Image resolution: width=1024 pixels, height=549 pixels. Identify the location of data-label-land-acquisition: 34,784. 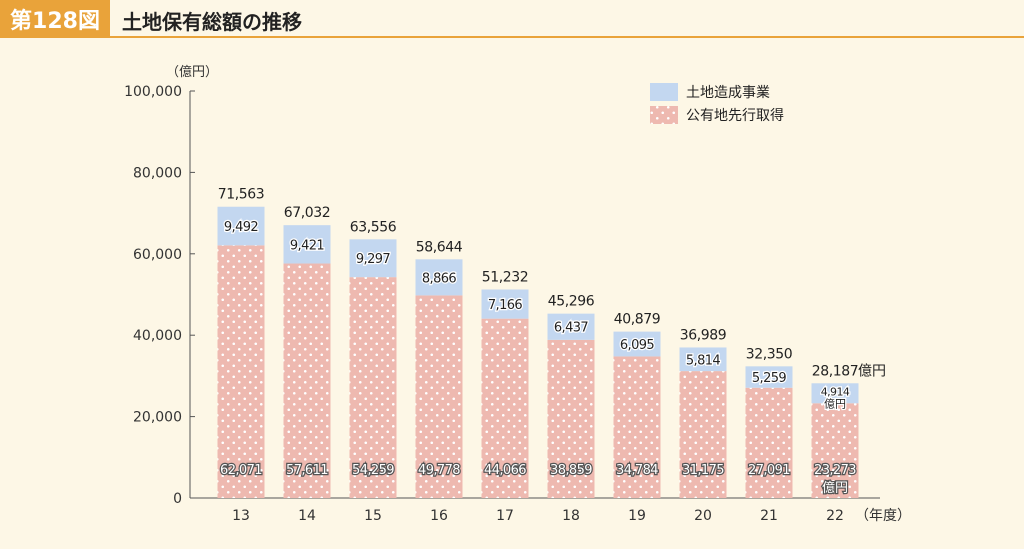
(637, 470).